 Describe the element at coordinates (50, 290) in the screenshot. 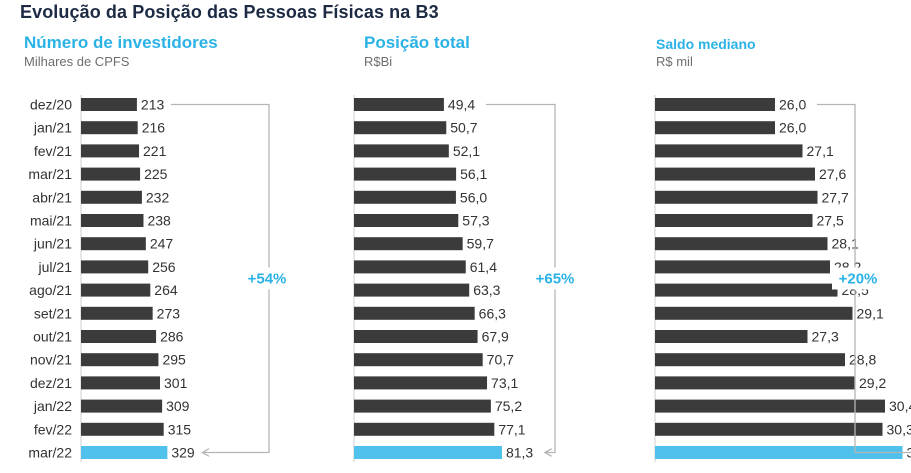

I see `category-label-ago-21: ago/21` at that location.